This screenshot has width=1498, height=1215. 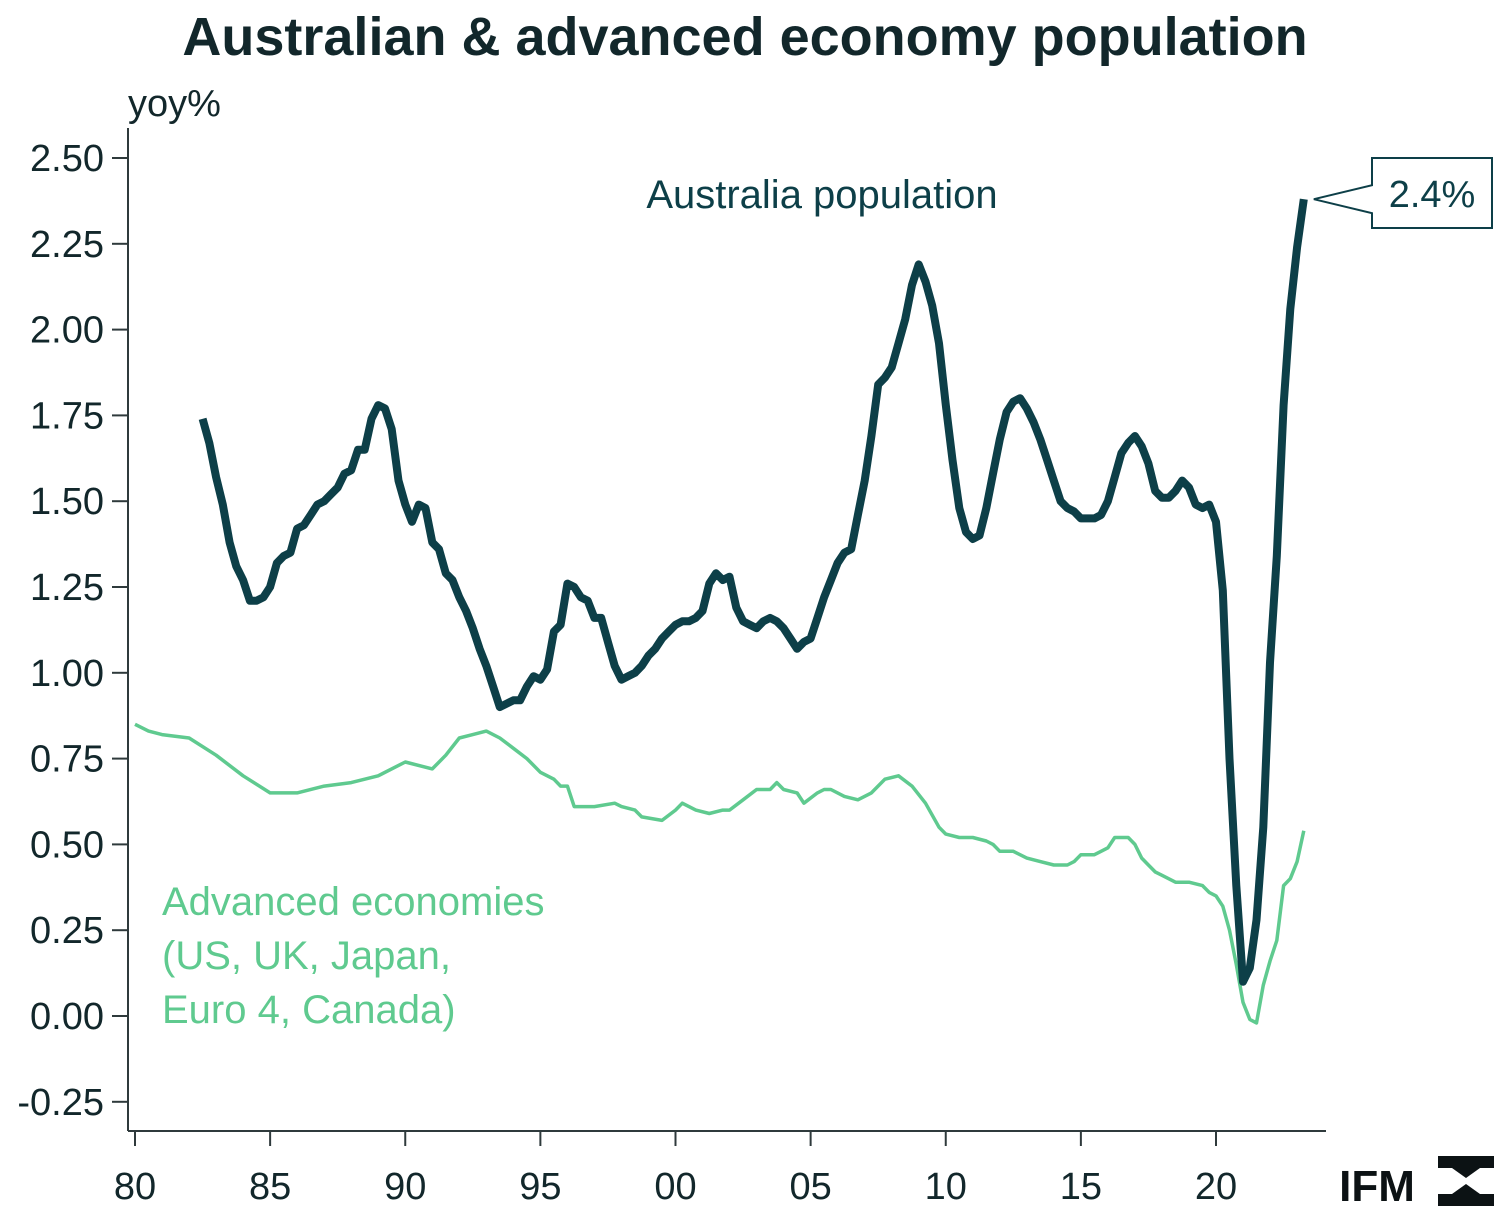 I want to click on callout-box, so click(x=1403, y=193).